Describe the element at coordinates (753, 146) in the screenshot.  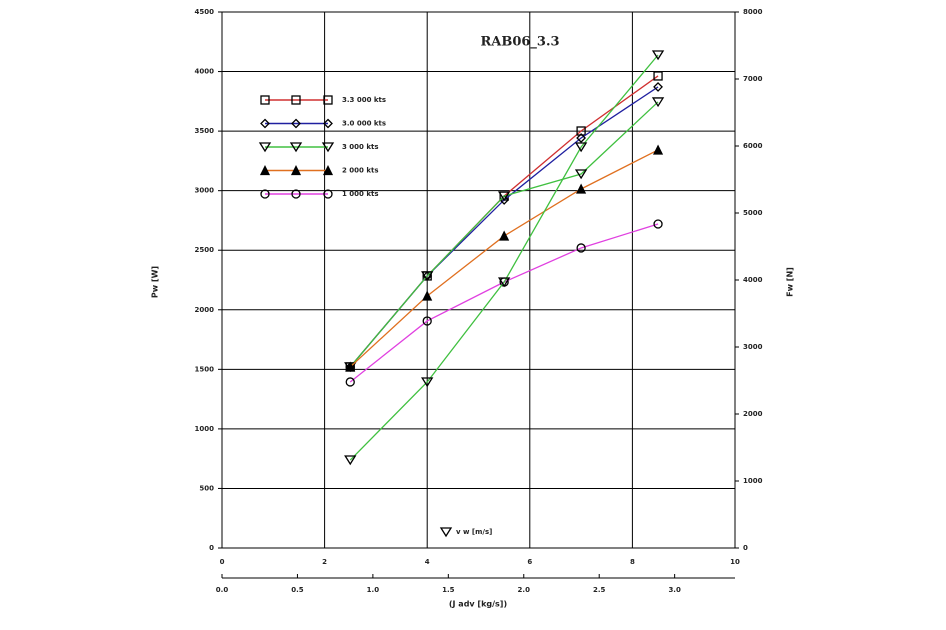
I see `y2-tick-label: 6000` at that location.